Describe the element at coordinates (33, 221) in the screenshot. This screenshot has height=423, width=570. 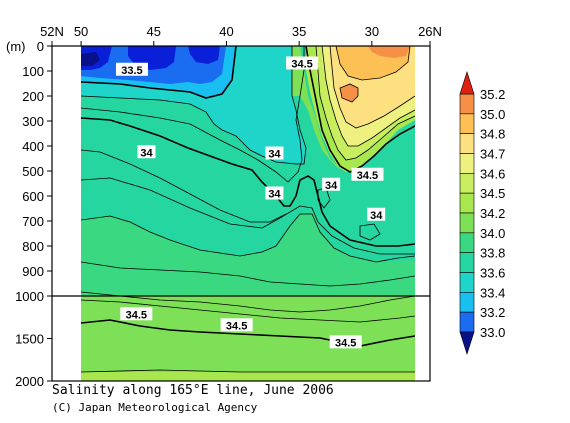
I see `y-tick-label: 700` at that location.